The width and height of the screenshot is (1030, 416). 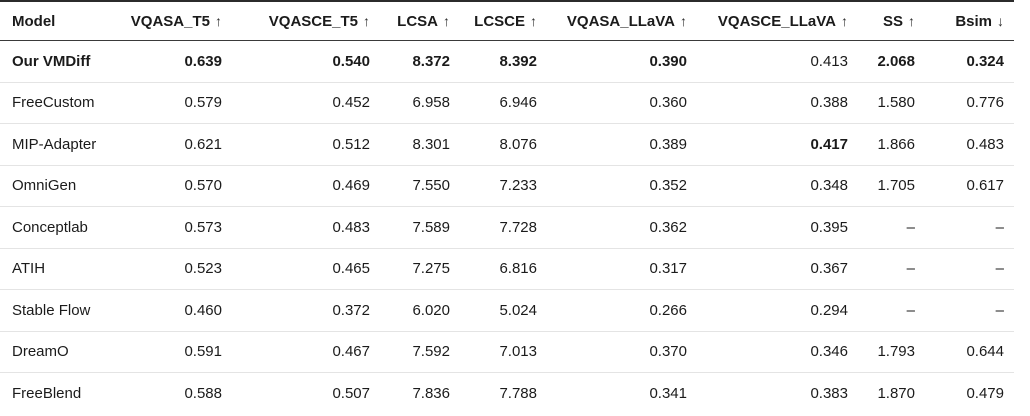 What do you see at coordinates (777, 310) in the screenshot?
I see `metric-cell-vqasce-llava: 0.294` at bounding box center [777, 310].